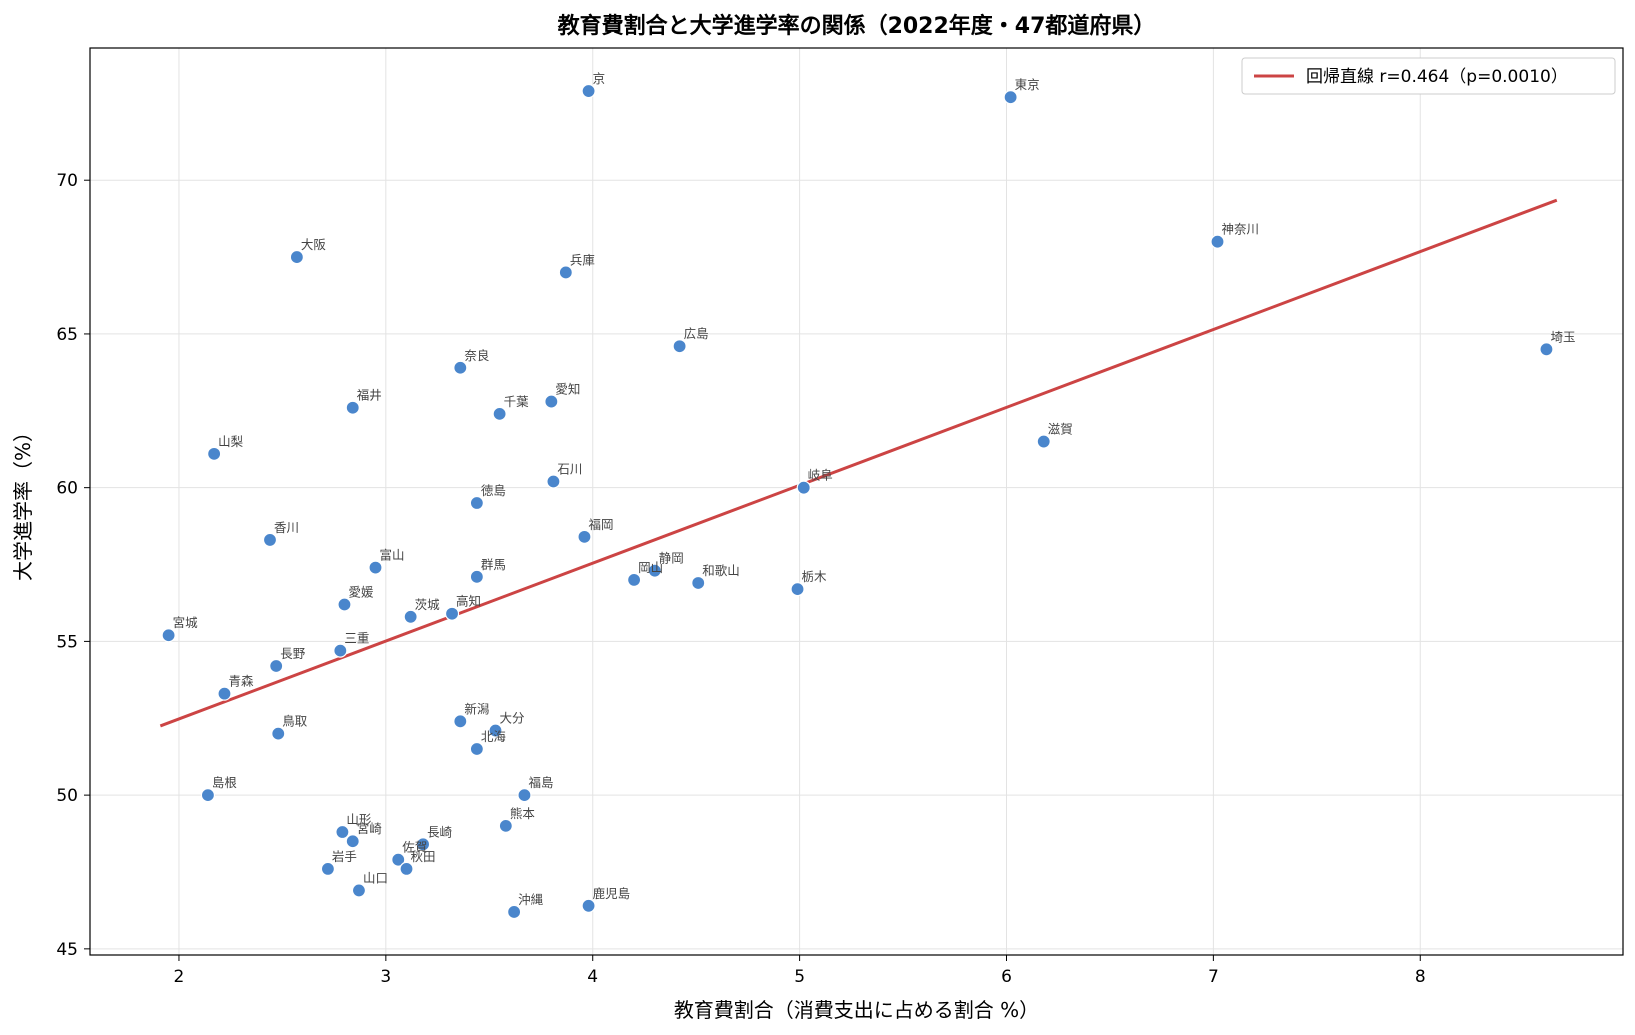 The width and height of the screenshot is (1635, 1035). I want to click on point-label: 大分, so click(511, 718).